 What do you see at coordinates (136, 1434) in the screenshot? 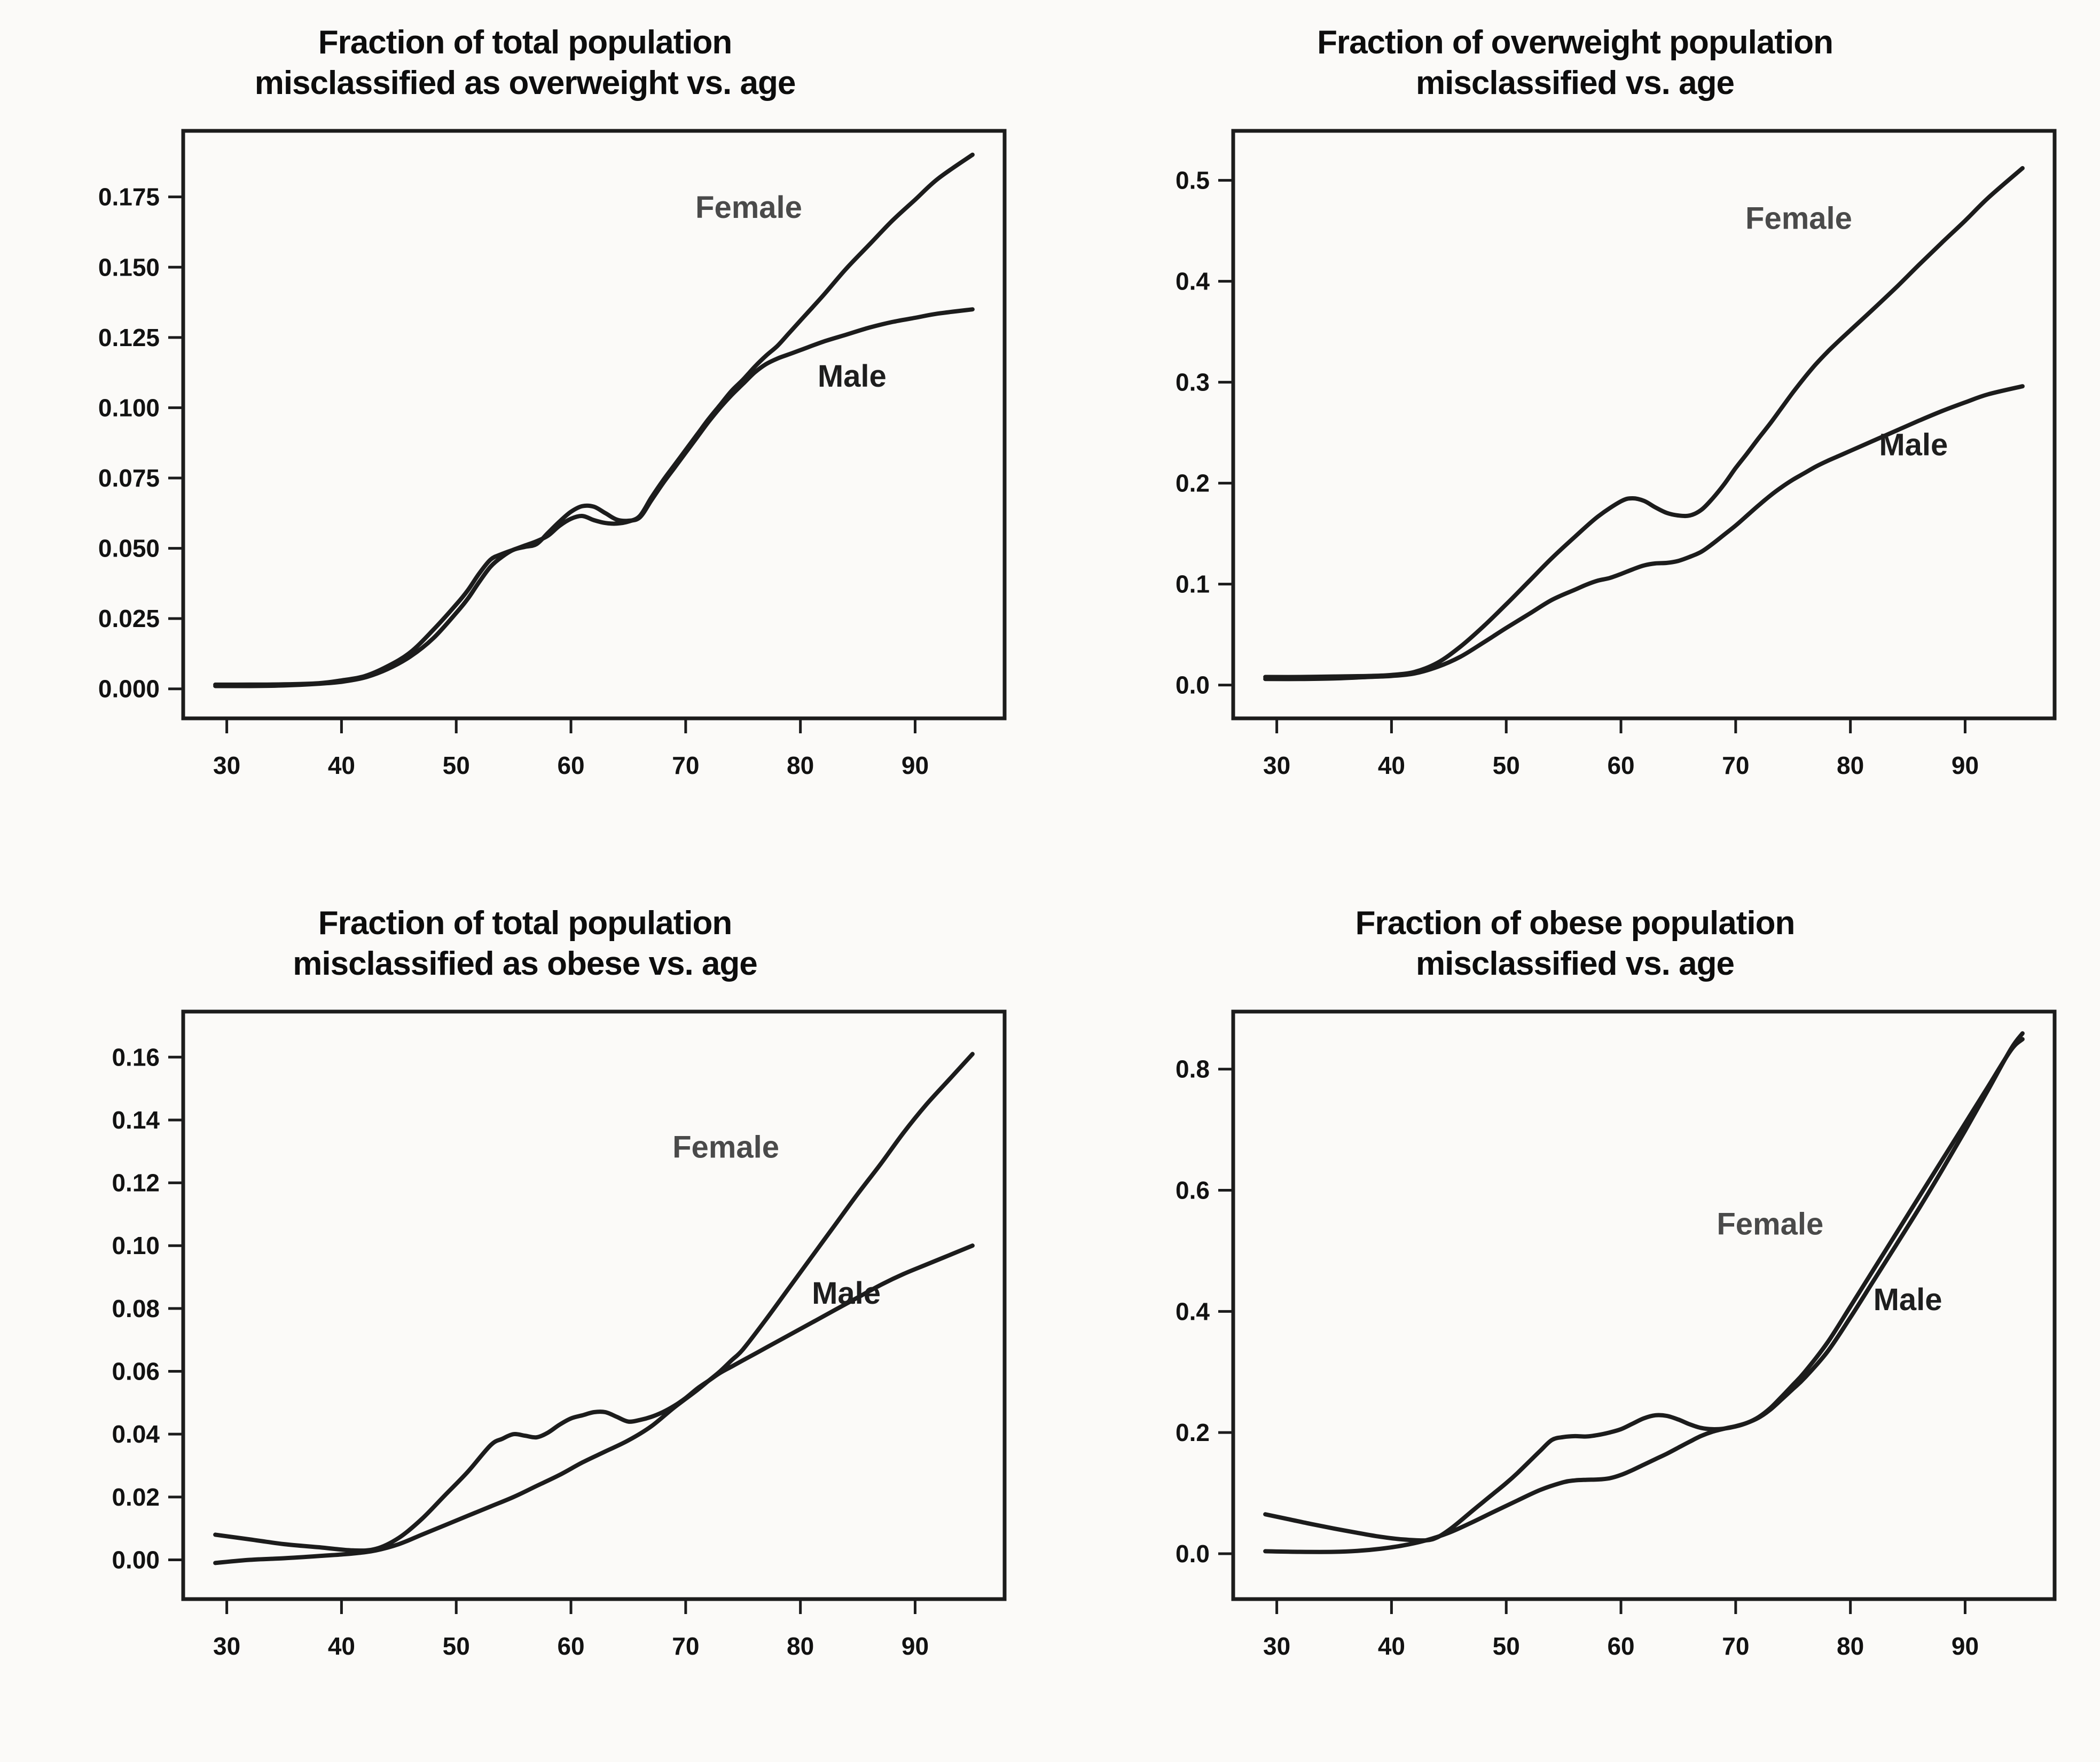
I see `y-tick-label: 0.04` at bounding box center [136, 1434].